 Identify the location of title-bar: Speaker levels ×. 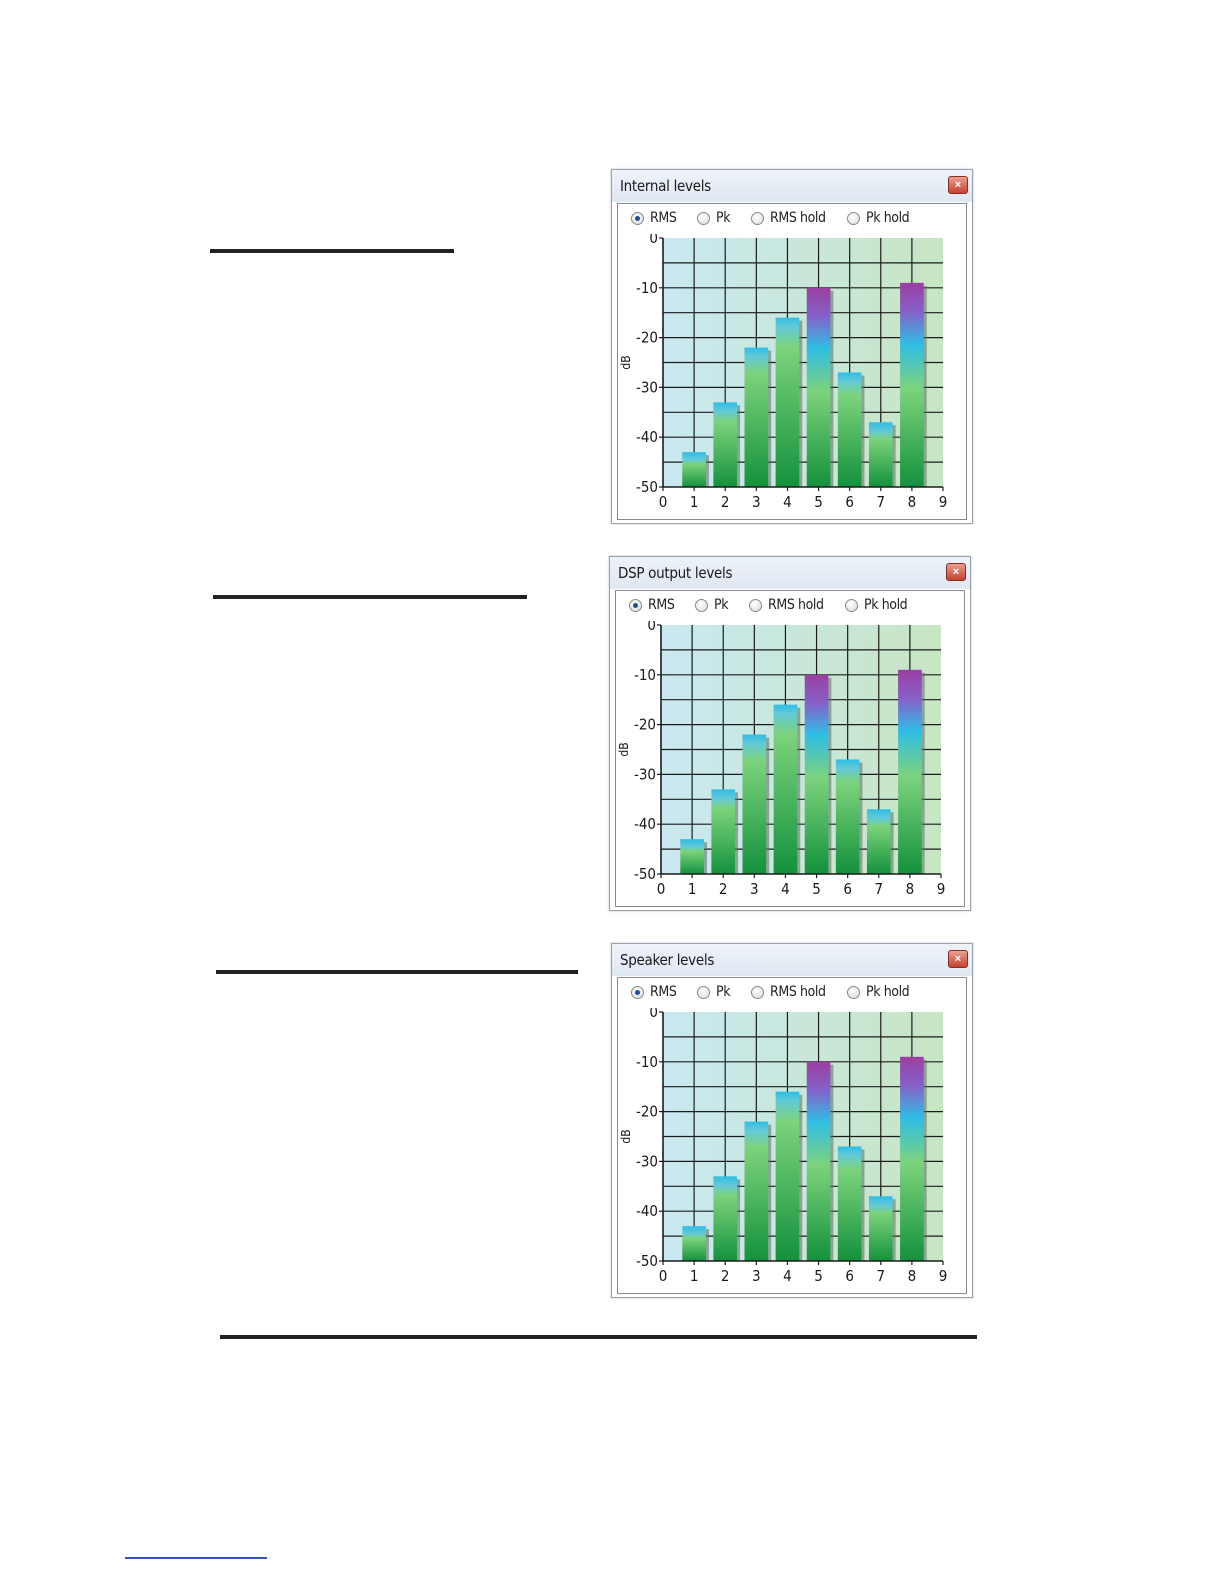
(792, 960).